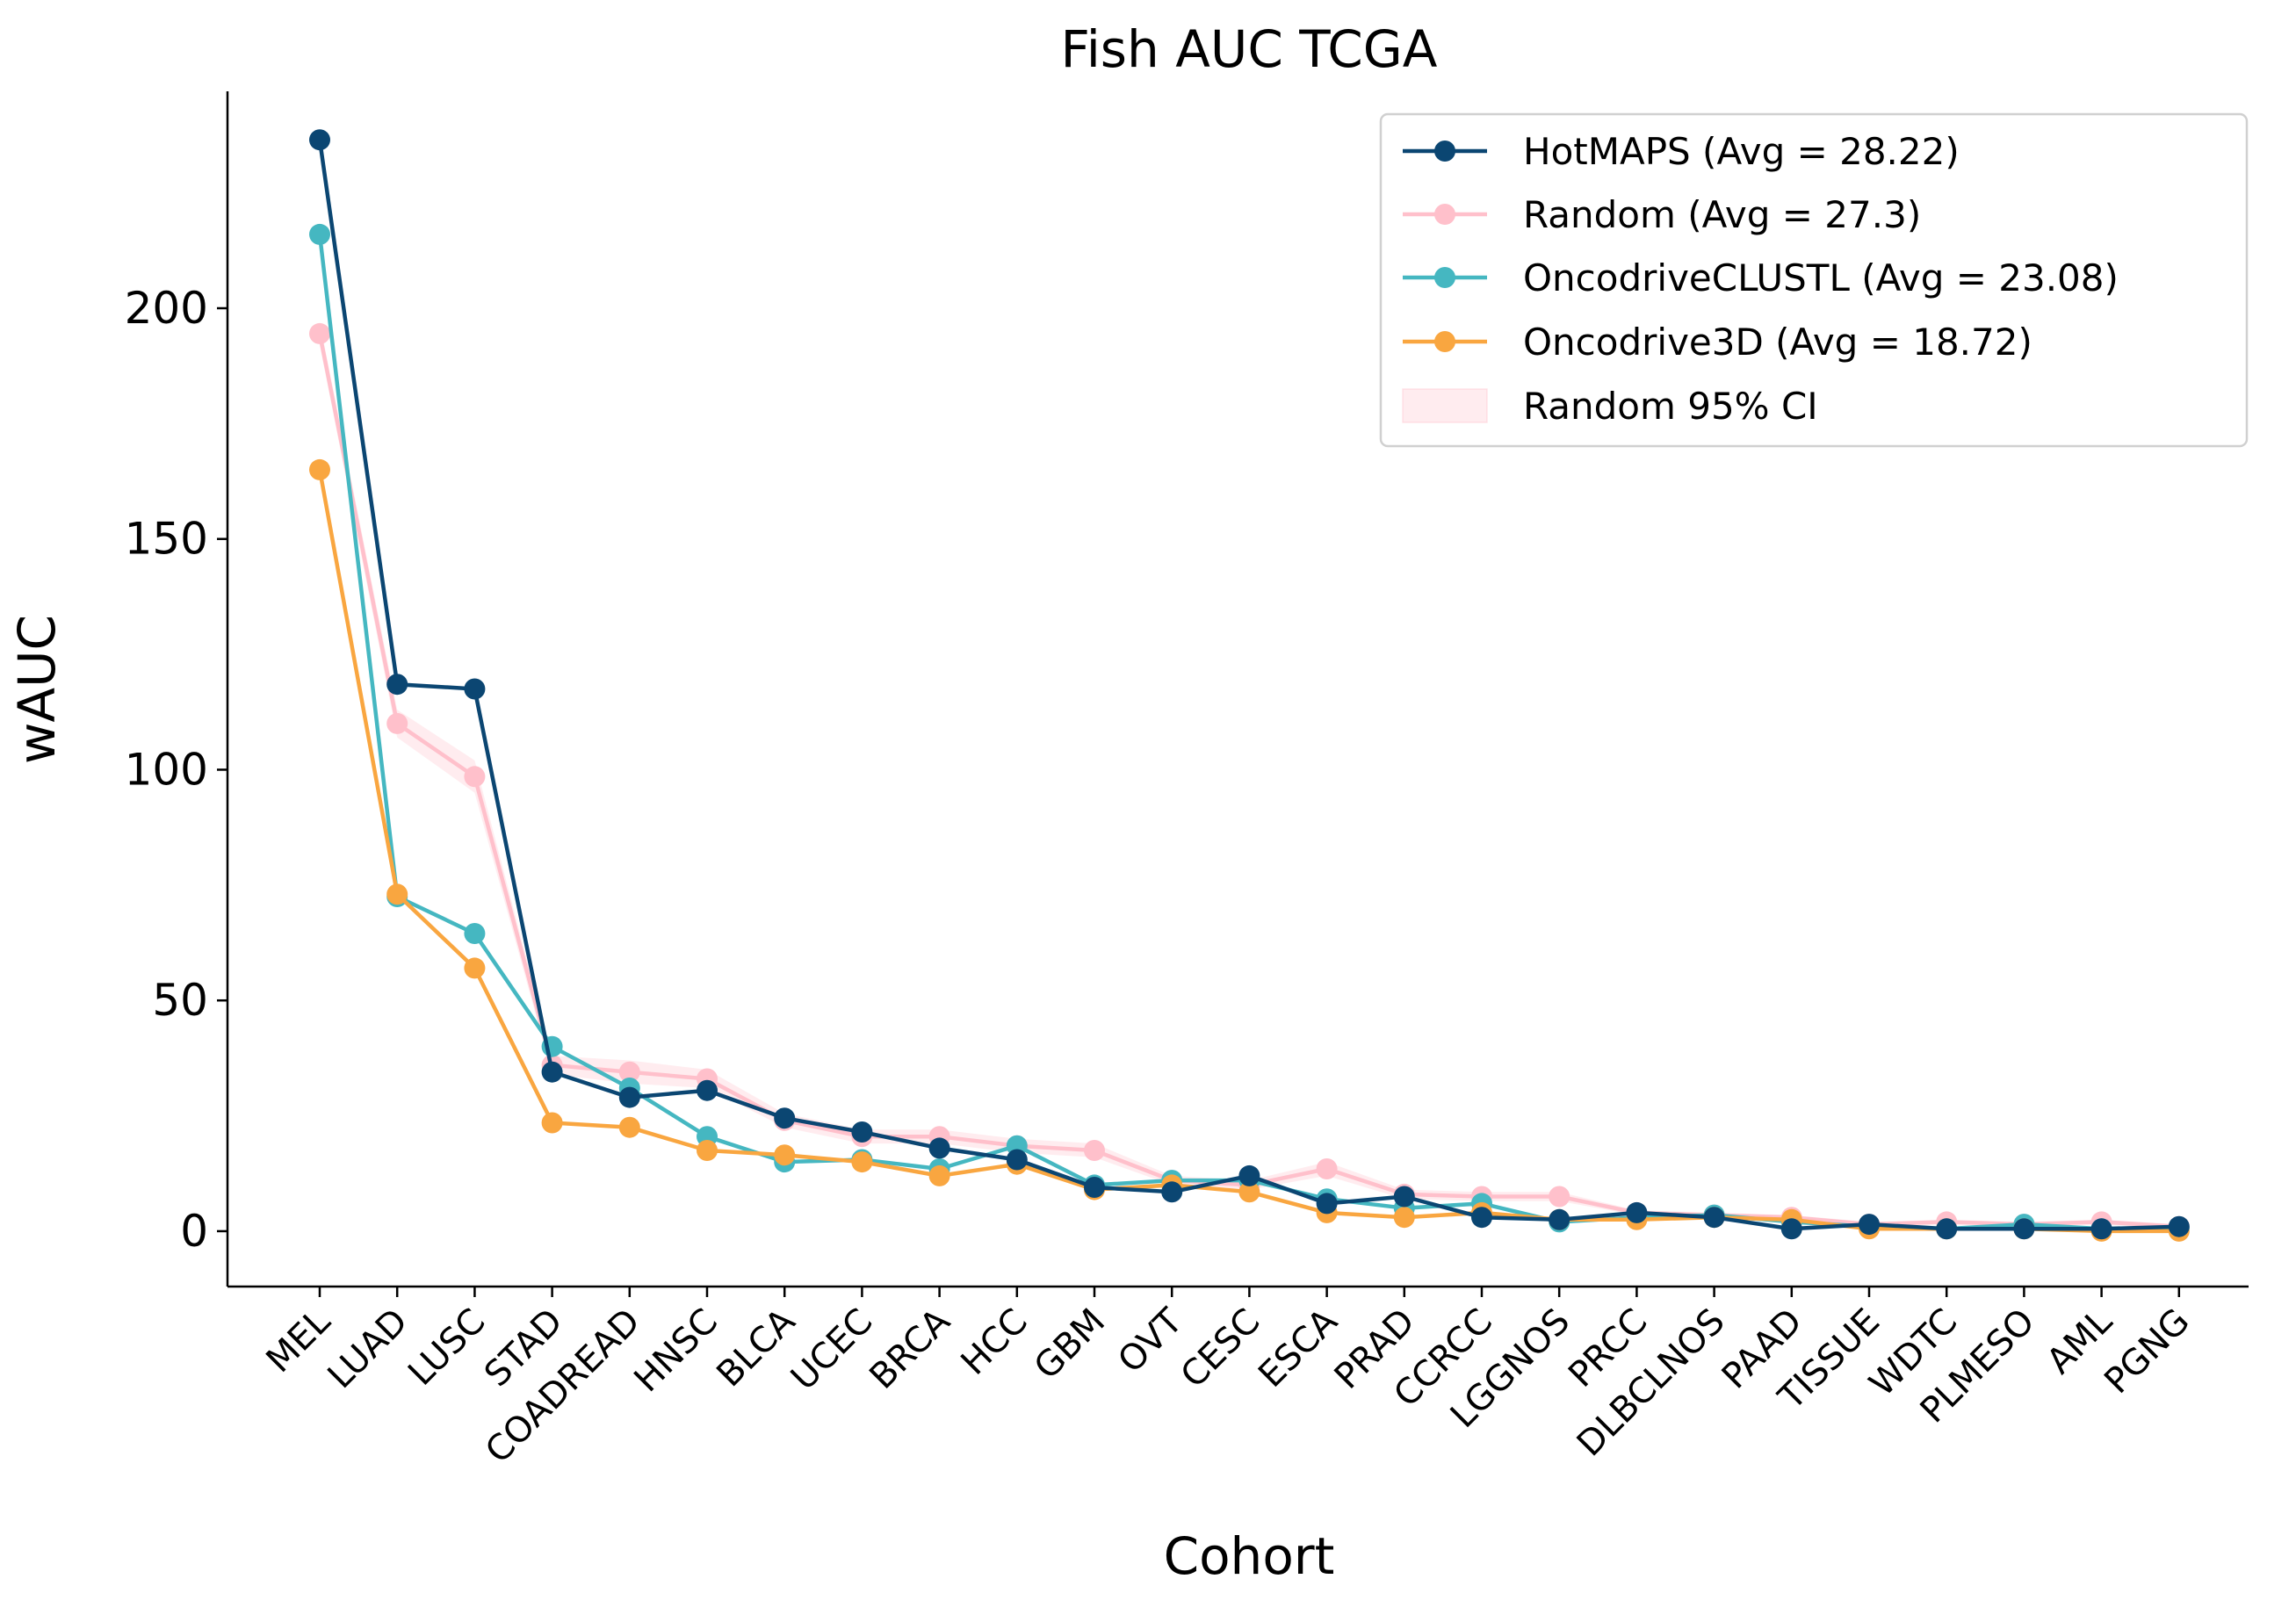 The image size is (2296, 1615). I want to click on legend-label: Oncodrive3D (Avg = 18.72), so click(1777, 342).